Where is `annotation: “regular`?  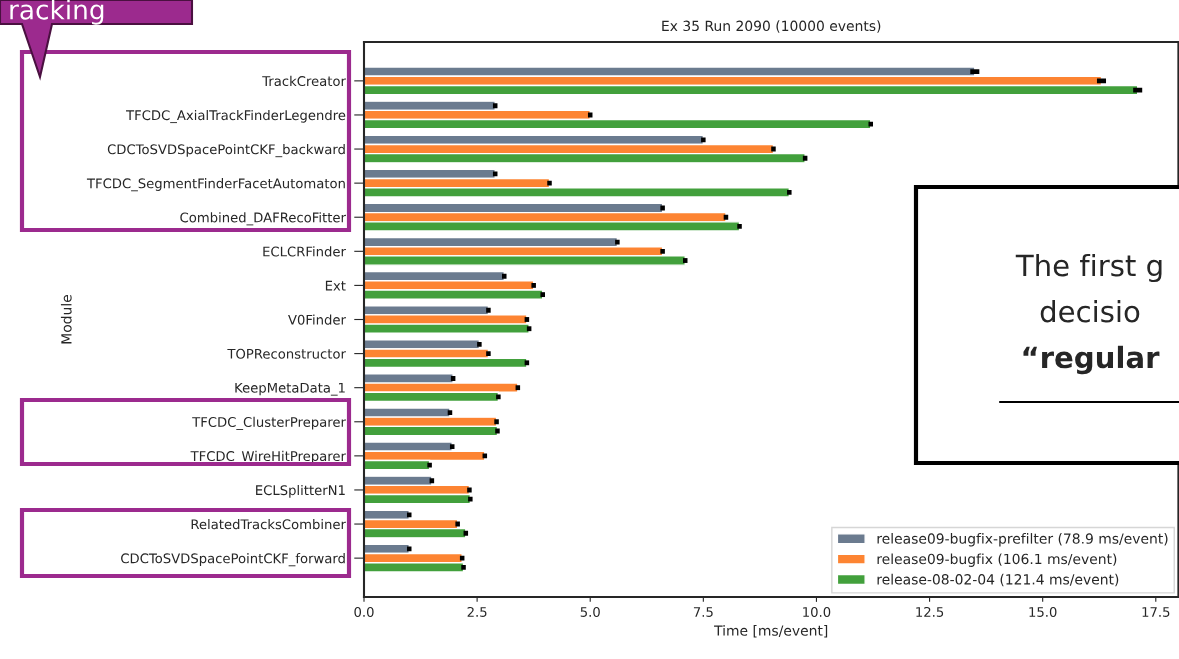
annotation: “regular is located at coordinates (1091, 360).